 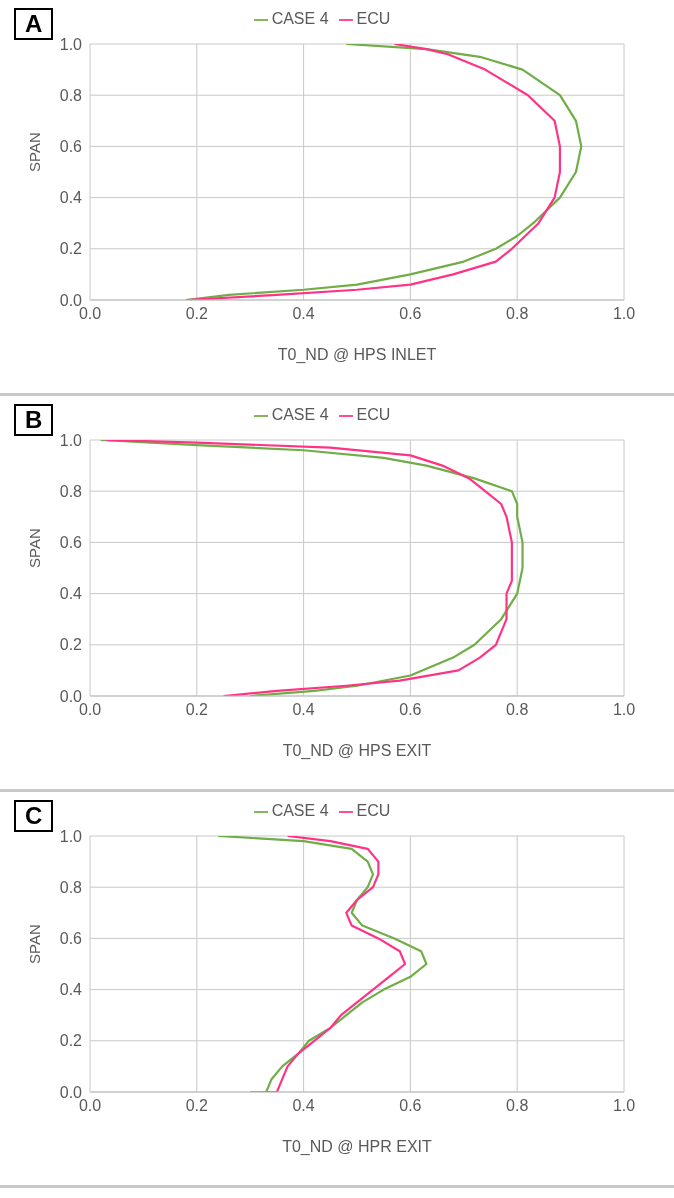 I want to click on x-axis-title: T0_ND @ HPS INLET, so click(x=357, y=355).